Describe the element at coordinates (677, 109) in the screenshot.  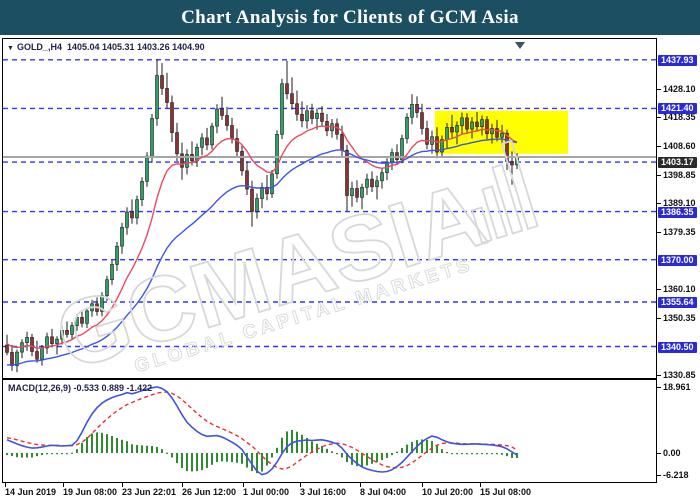
I see `level-price-label: 1421.40` at that location.